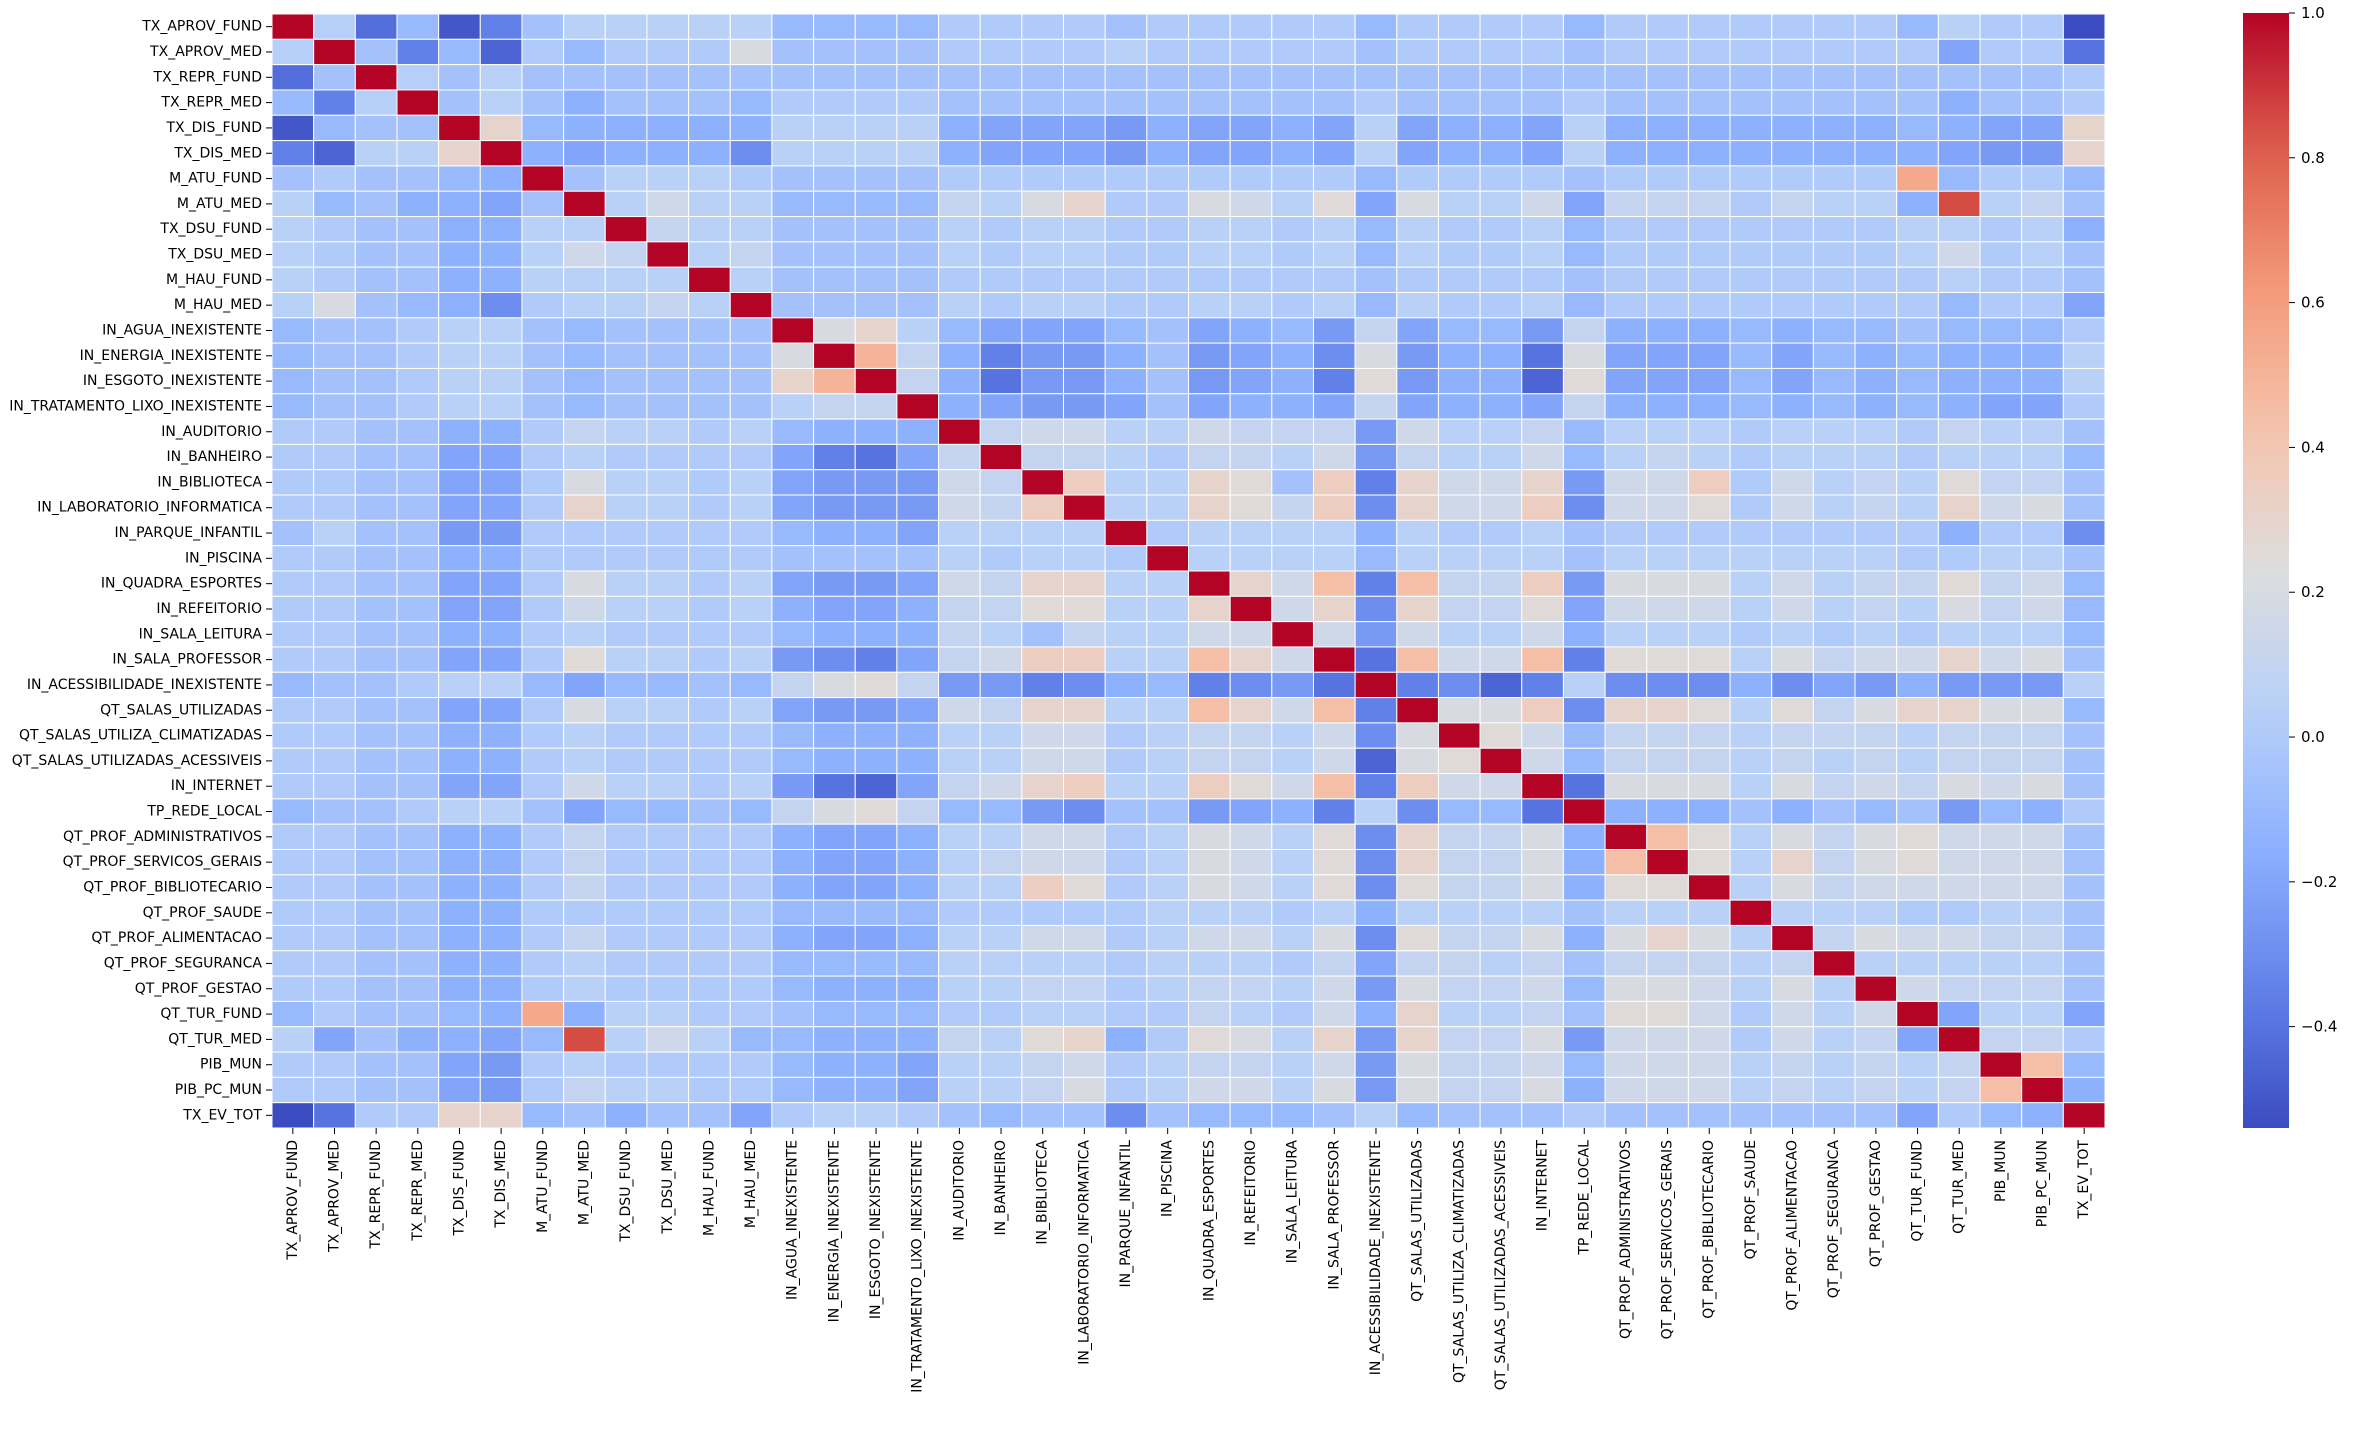 This screenshot has width=2357, height=1444. What do you see at coordinates (1001, 1188) in the screenshot?
I see `column-label: IN_BANHEIRO` at bounding box center [1001, 1188].